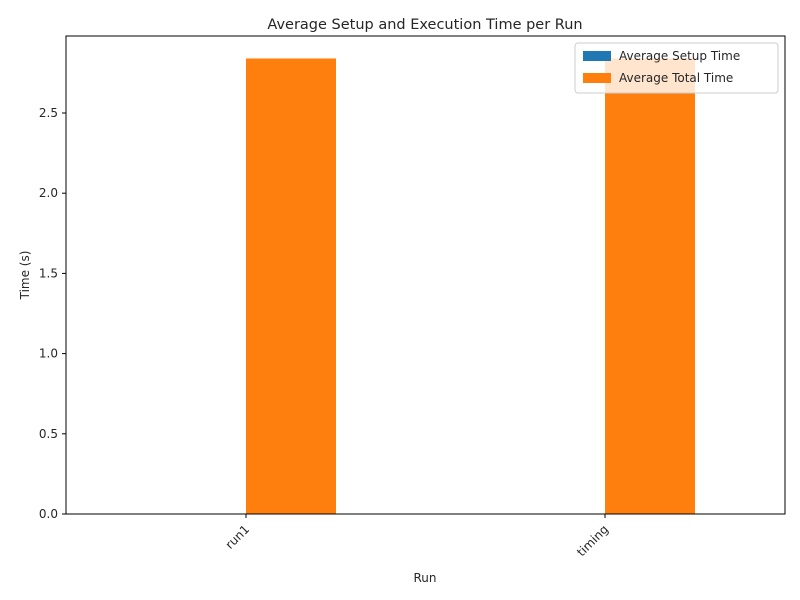 The height and width of the screenshot is (600, 800). Describe the element at coordinates (424, 25) in the screenshot. I see `chart-title: Average Setup and Execution Time per Run` at that location.